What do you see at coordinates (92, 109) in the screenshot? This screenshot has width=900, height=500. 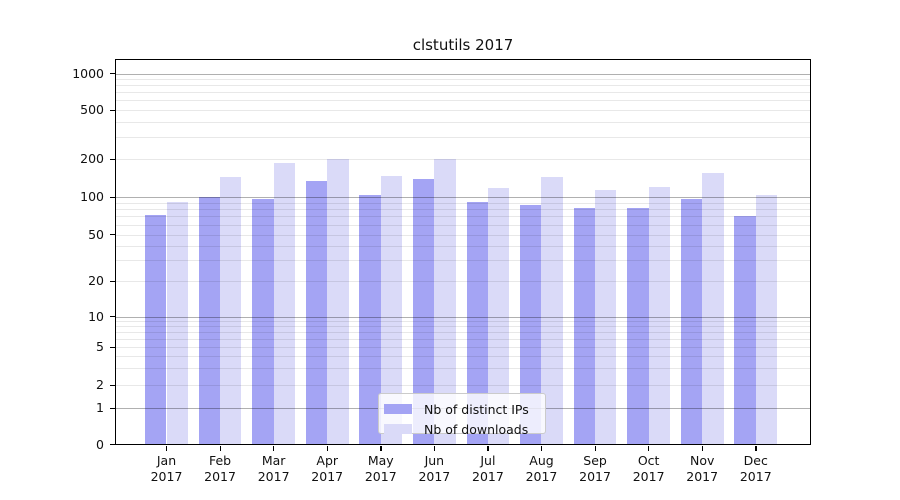 I see `y-axis-tick-label: 500` at bounding box center [92, 109].